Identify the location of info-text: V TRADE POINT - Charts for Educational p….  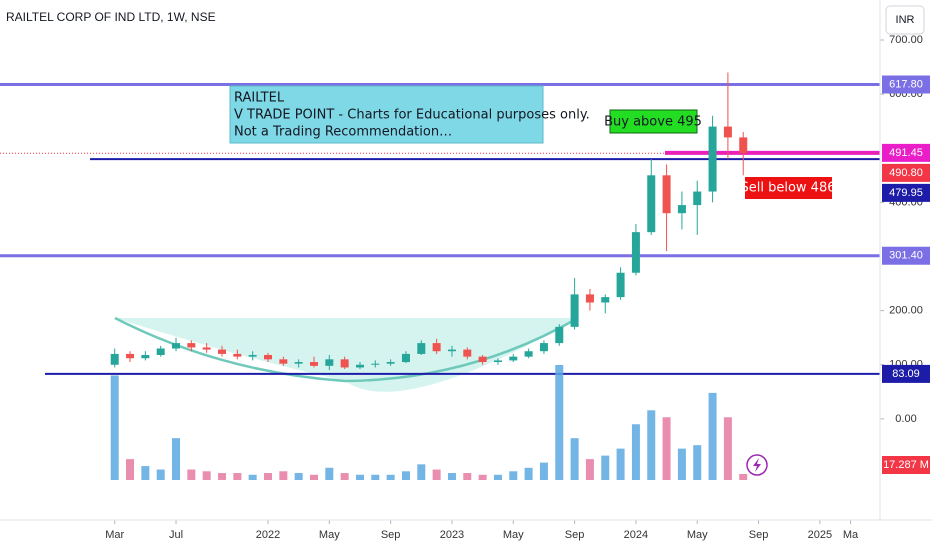
(412, 115).